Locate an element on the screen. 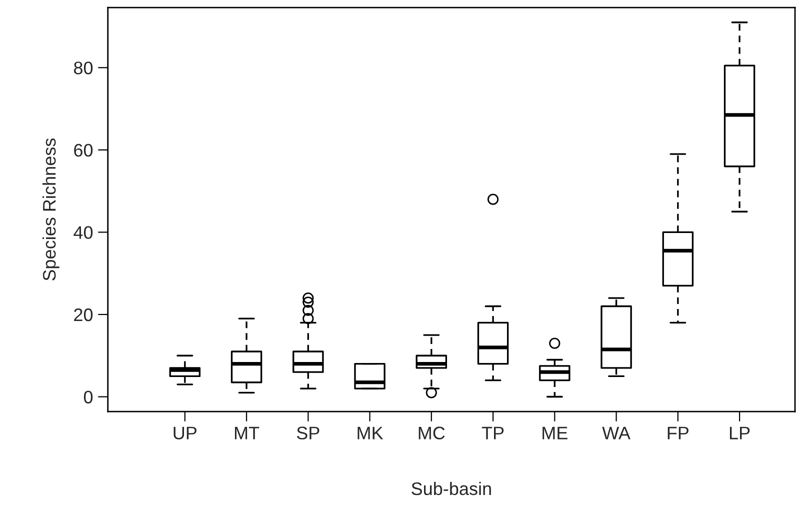  x-tick-label: UP is located at coordinates (185, 433).